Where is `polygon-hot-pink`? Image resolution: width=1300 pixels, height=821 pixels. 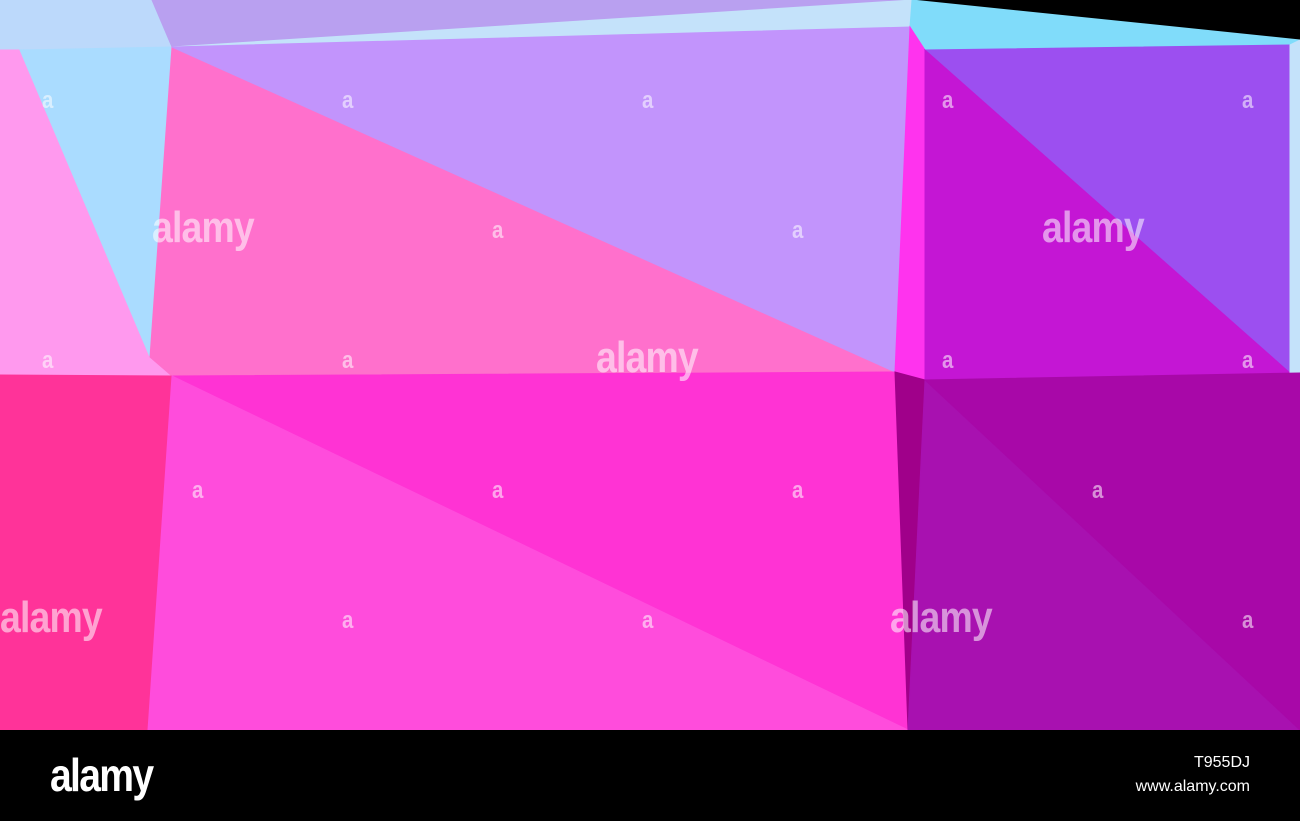 polygon-hot-pink is located at coordinates (86, 552).